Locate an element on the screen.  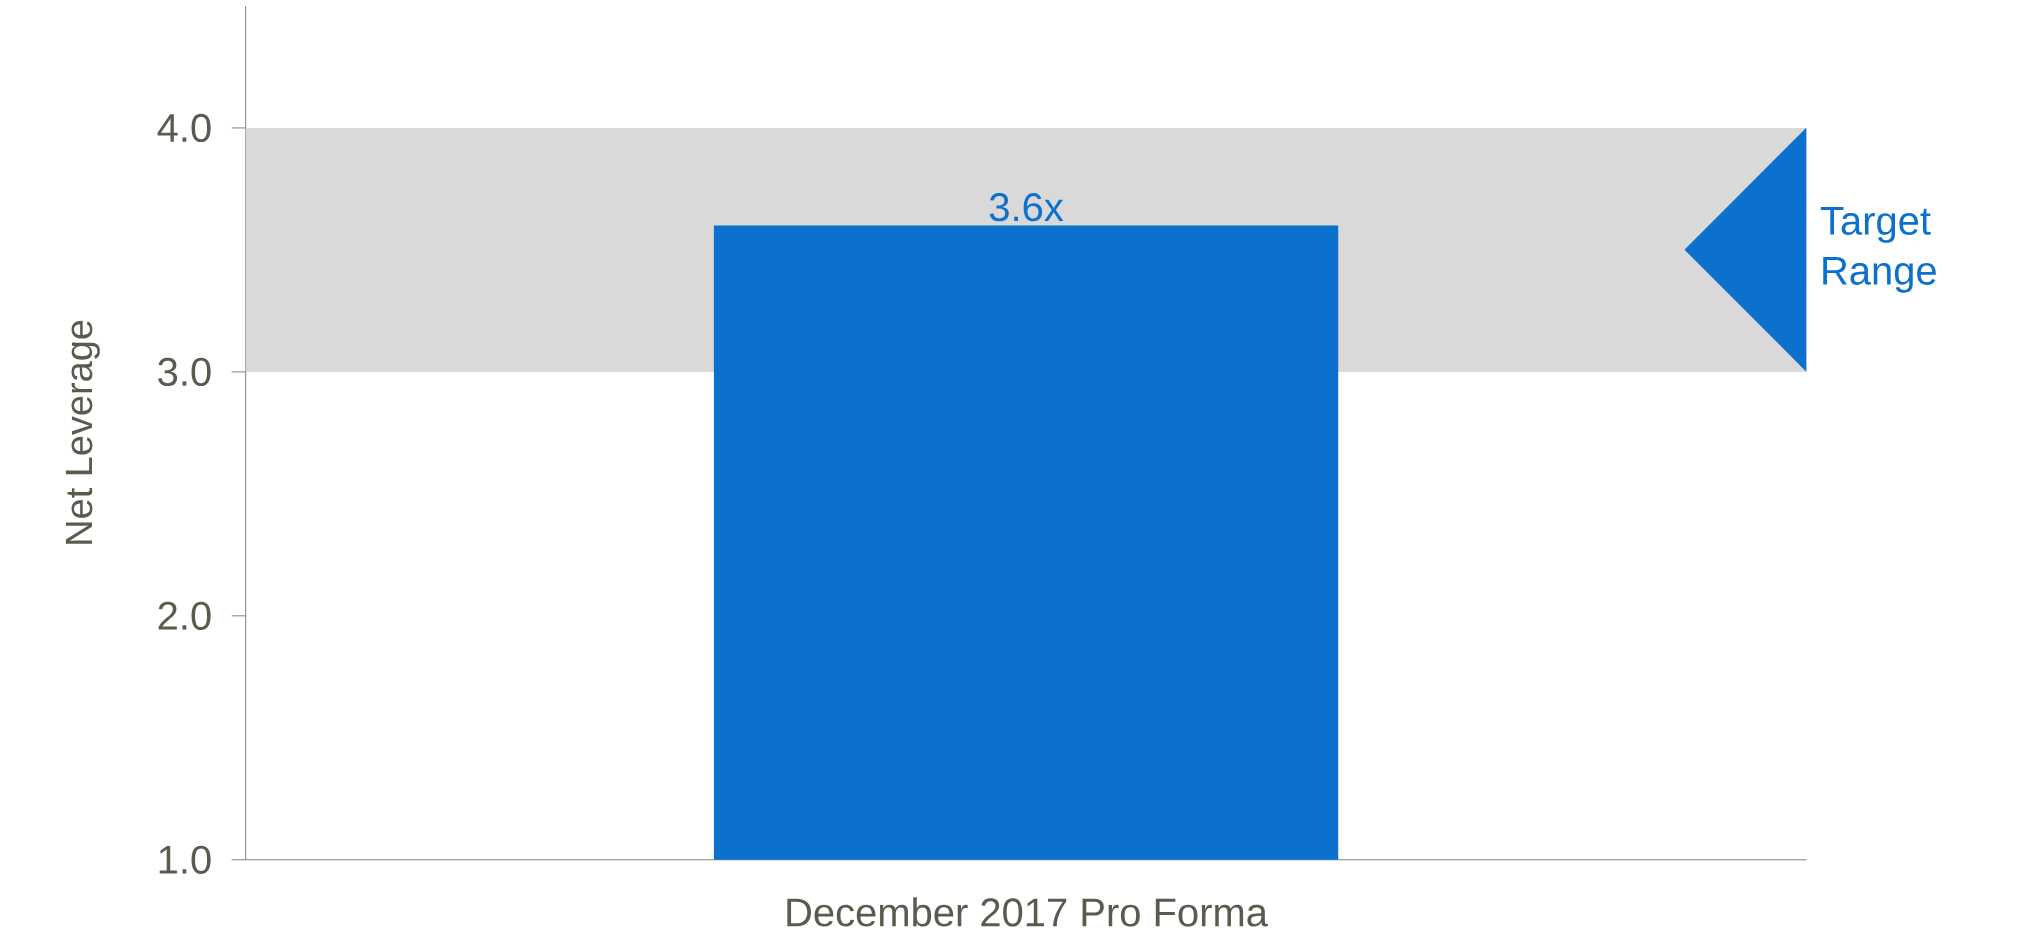
y-tick-label: 2.0 is located at coordinates (184, 616).